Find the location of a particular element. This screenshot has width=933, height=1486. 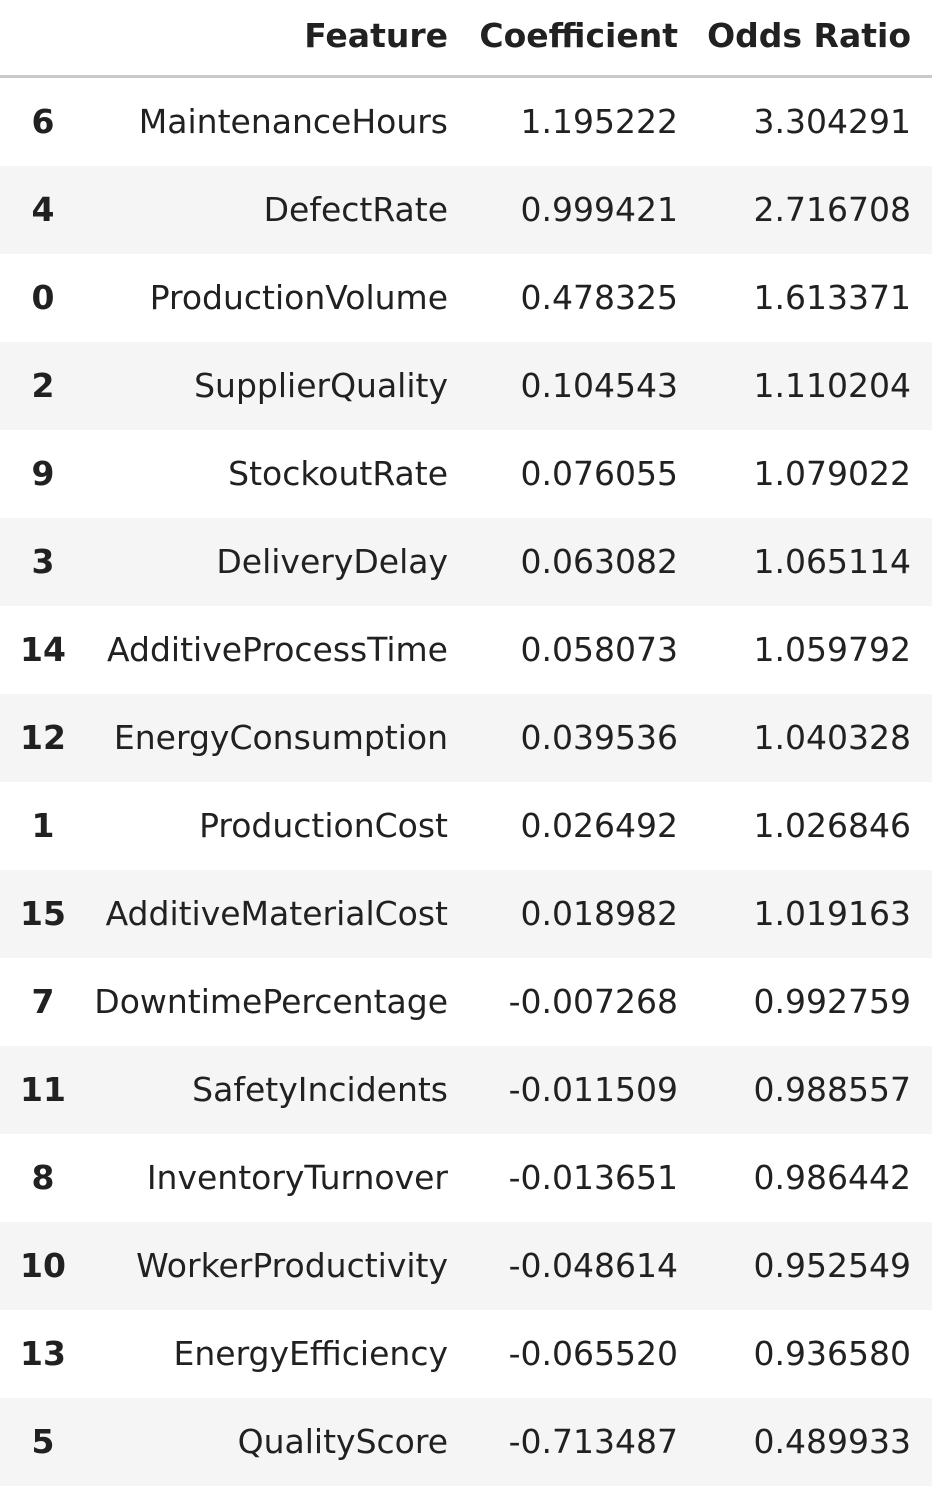

feature-cell: WorkerProductivity is located at coordinates (277, 1266).